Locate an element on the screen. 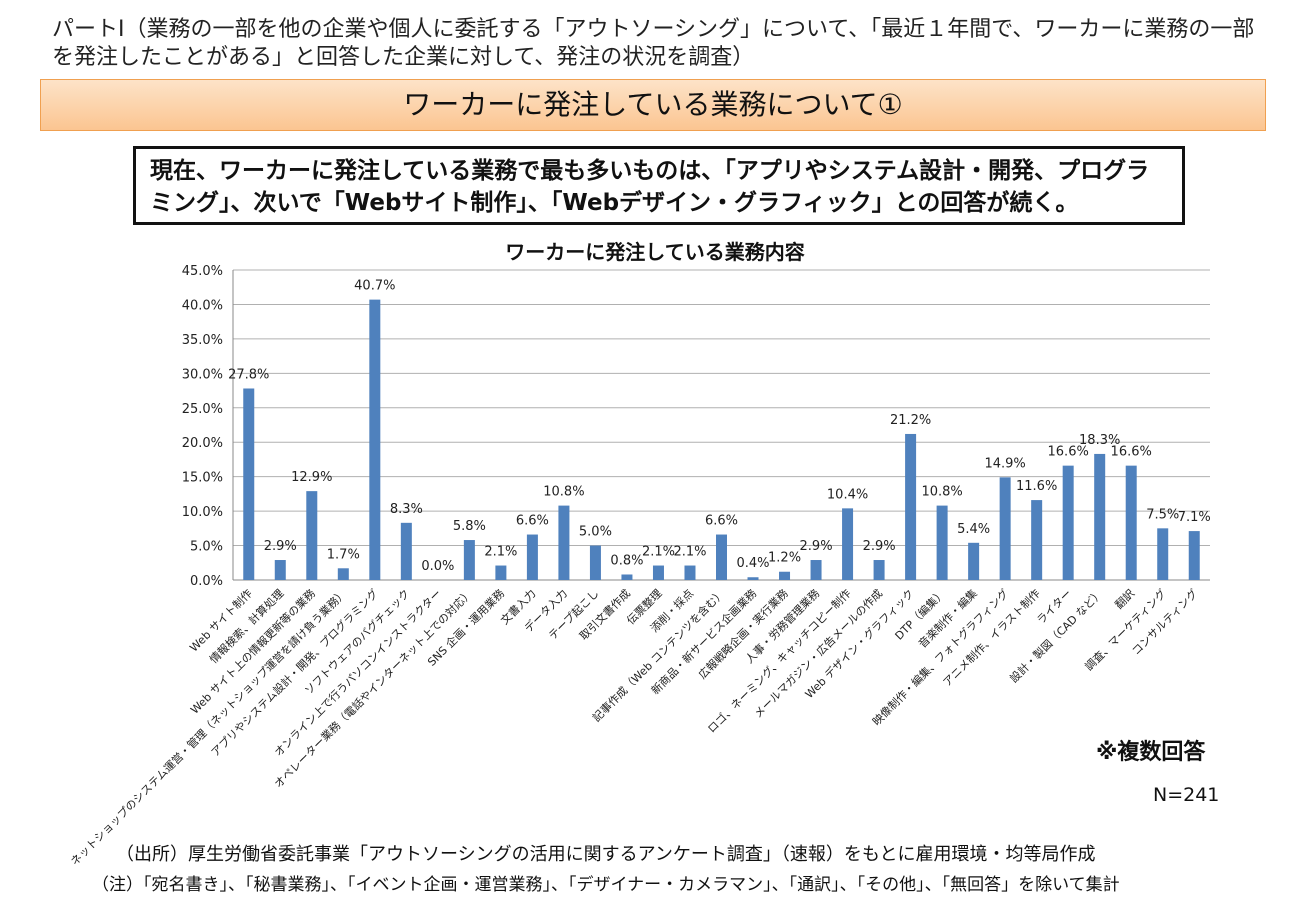 The height and width of the screenshot is (923, 1310). category-label: 翻訳 is located at coordinates (1124, 598).